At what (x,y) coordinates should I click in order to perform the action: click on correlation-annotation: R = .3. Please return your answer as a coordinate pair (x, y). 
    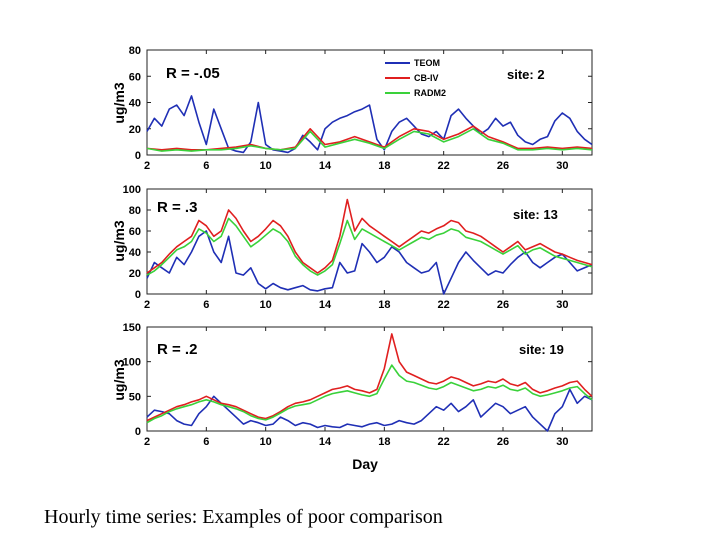
    Looking at the image, I should click on (177, 207).